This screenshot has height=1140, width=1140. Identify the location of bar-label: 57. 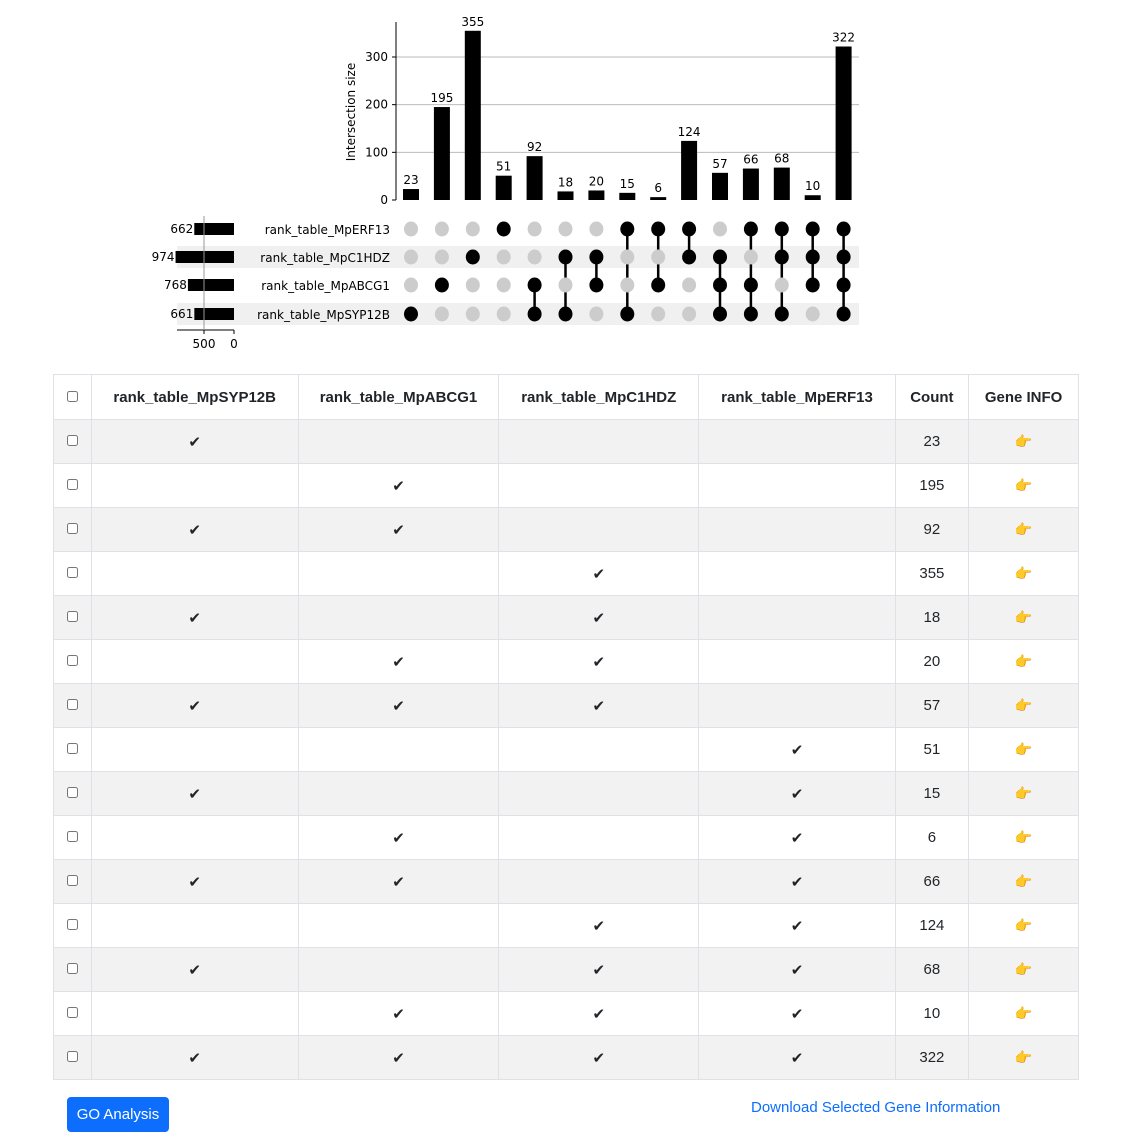
(719, 164).